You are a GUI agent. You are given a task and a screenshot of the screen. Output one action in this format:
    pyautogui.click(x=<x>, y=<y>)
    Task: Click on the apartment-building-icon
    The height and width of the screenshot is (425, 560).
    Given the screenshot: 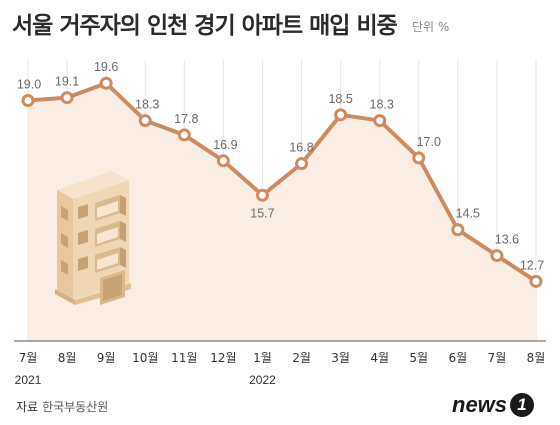 What is the action you would take?
    pyautogui.click(x=93, y=238)
    